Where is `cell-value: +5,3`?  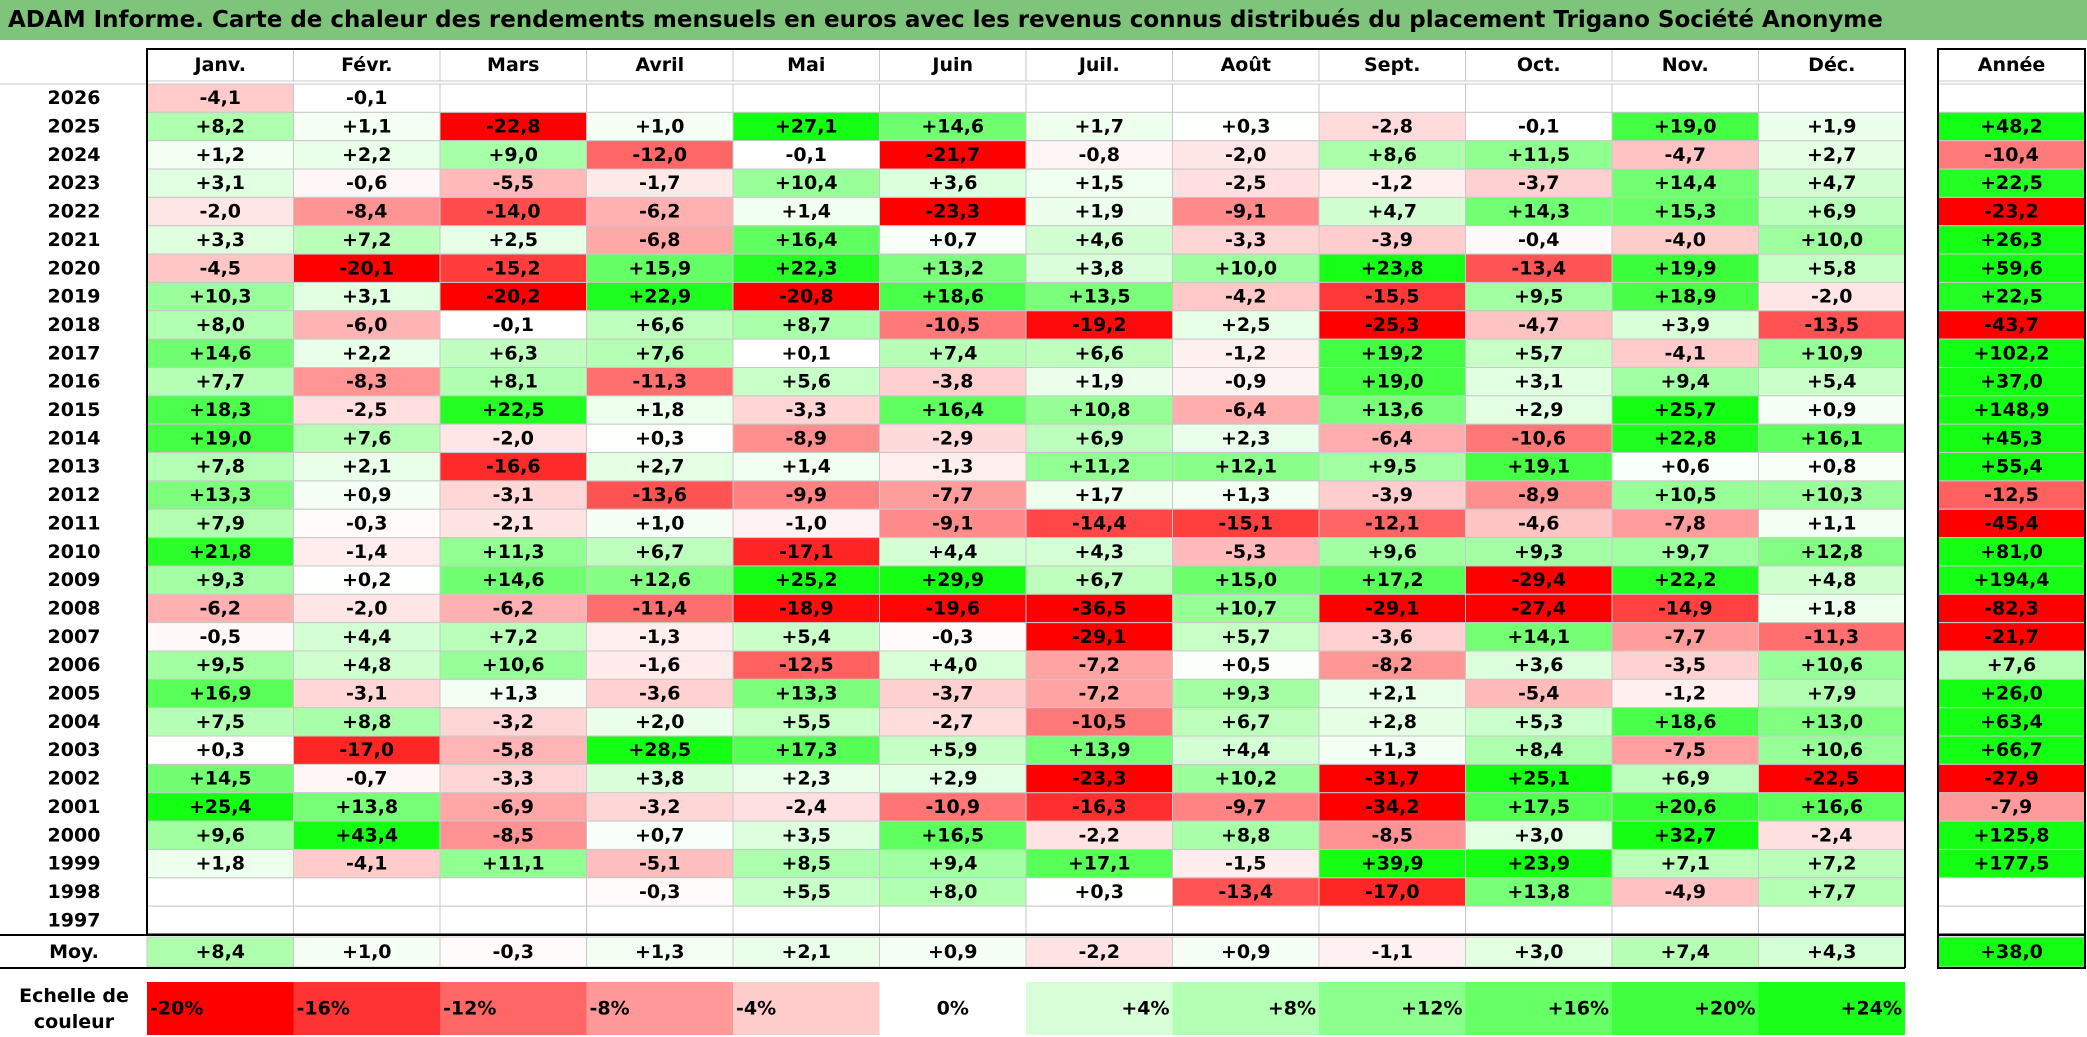
cell-value: +5,3 is located at coordinates (1539, 722).